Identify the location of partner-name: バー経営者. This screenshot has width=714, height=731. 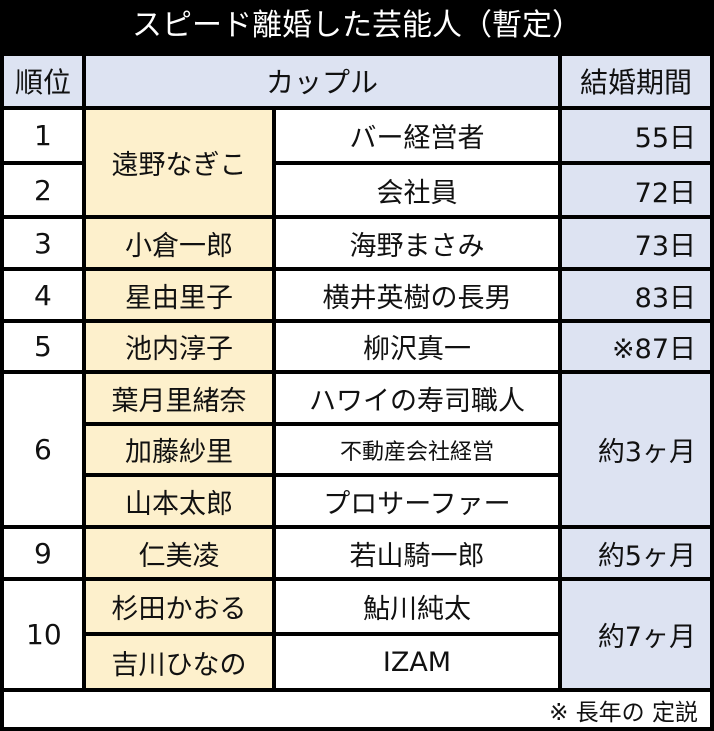
(417, 135).